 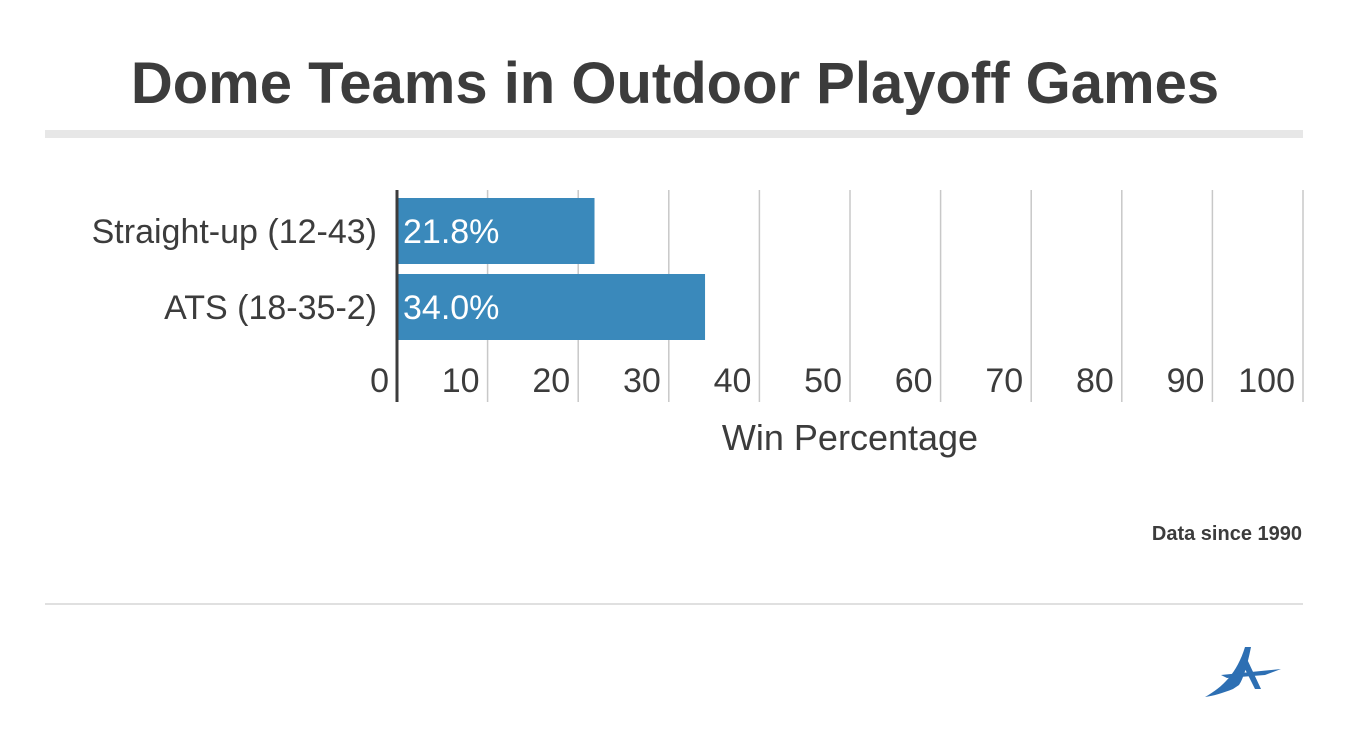 What do you see at coordinates (733, 381) in the screenshot?
I see `x-tick-label: 40` at bounding box center [733, 381].